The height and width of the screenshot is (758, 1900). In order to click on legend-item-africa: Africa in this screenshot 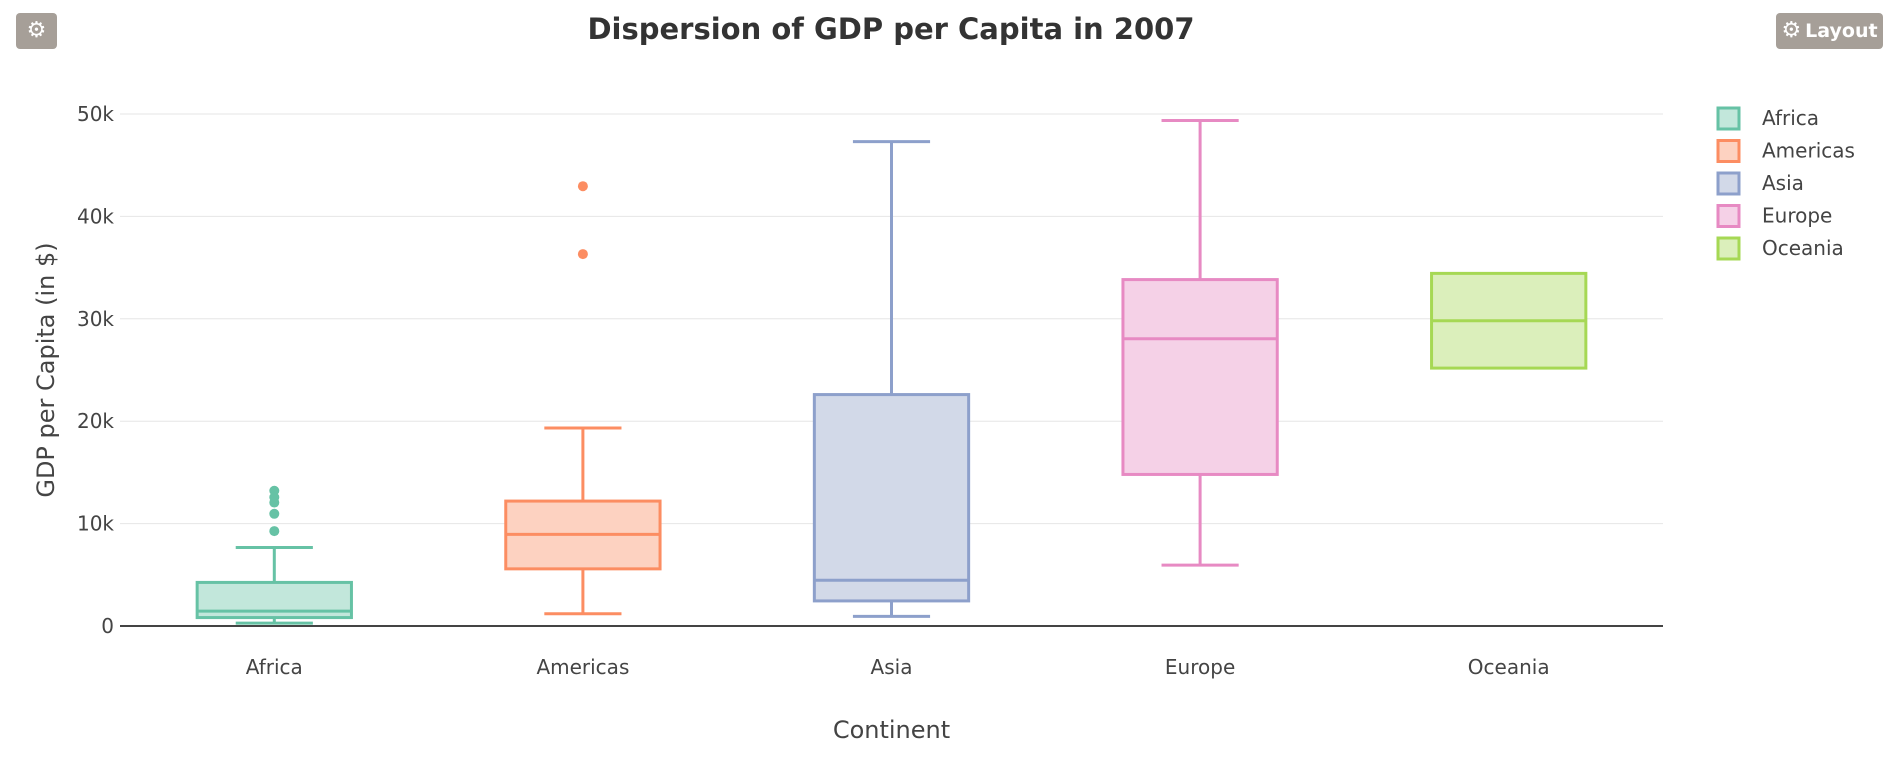, I will do `click(1767, 118)`.